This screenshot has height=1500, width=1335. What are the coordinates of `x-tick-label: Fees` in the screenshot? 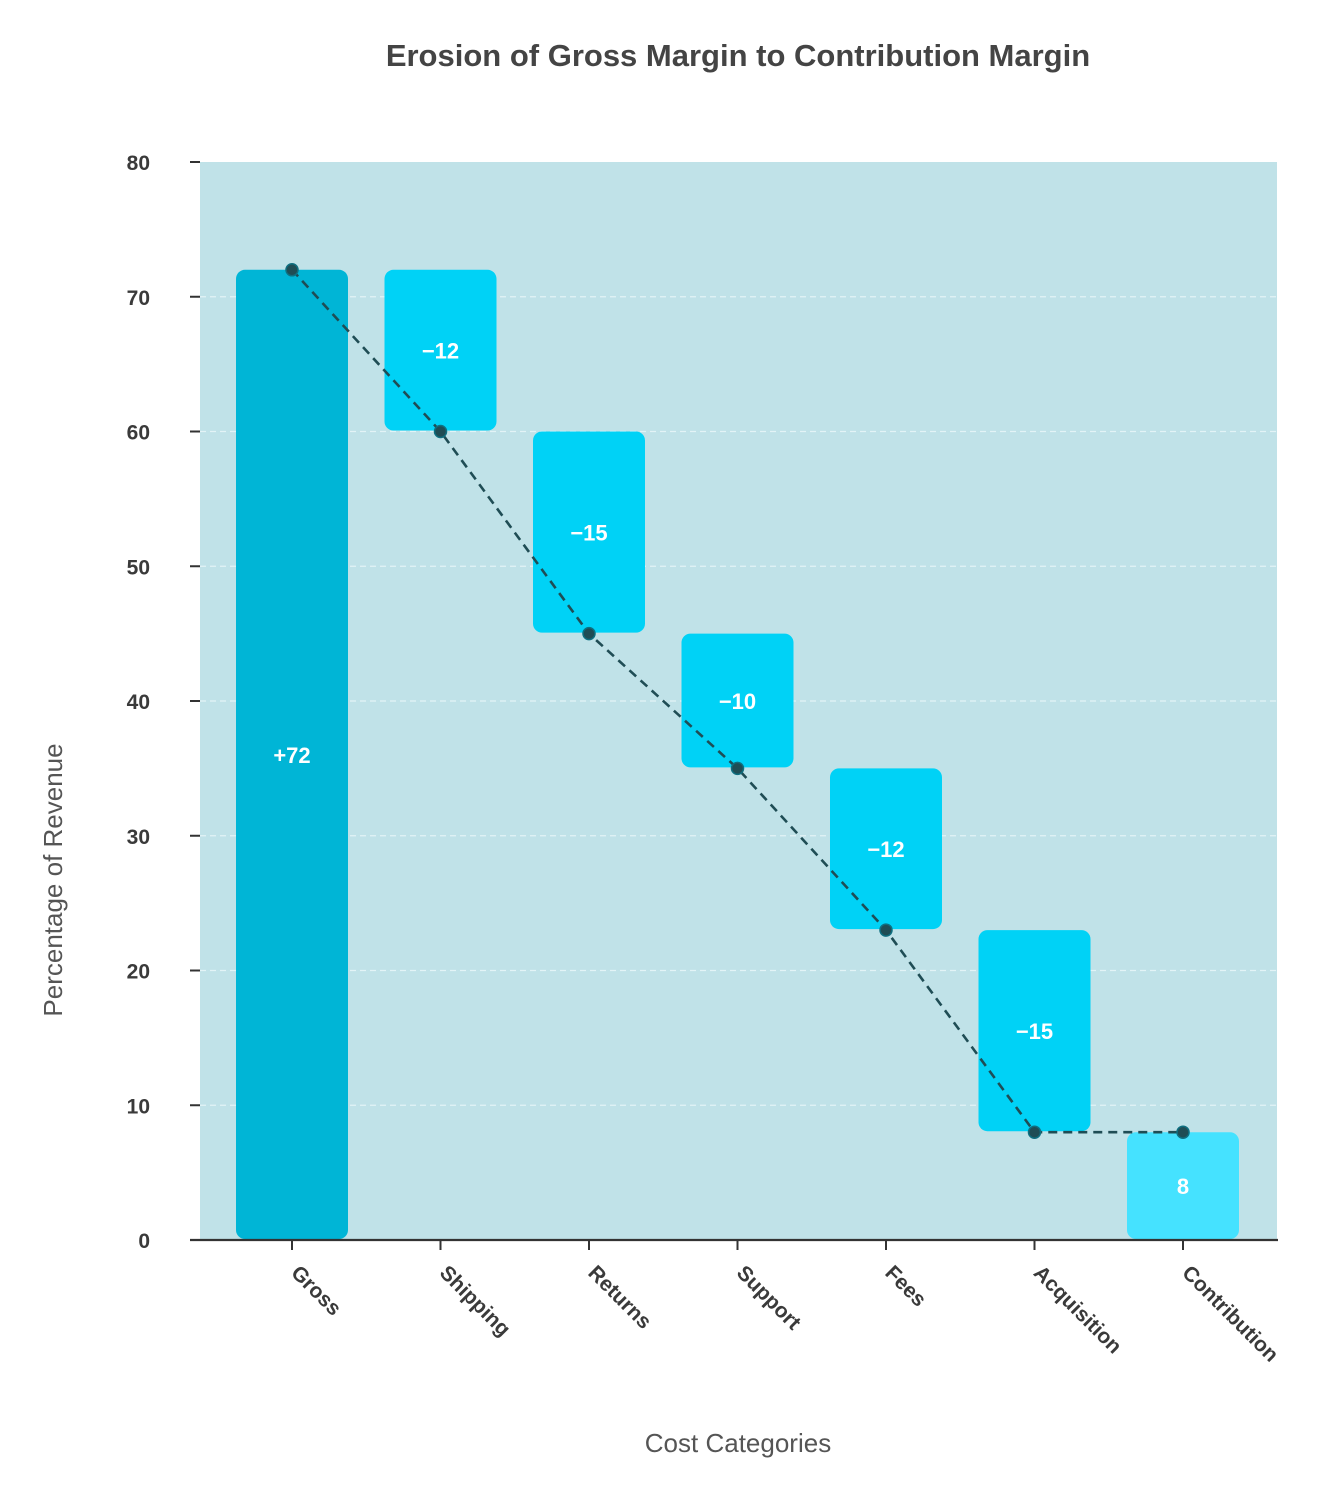 It's located at (905, 1286).